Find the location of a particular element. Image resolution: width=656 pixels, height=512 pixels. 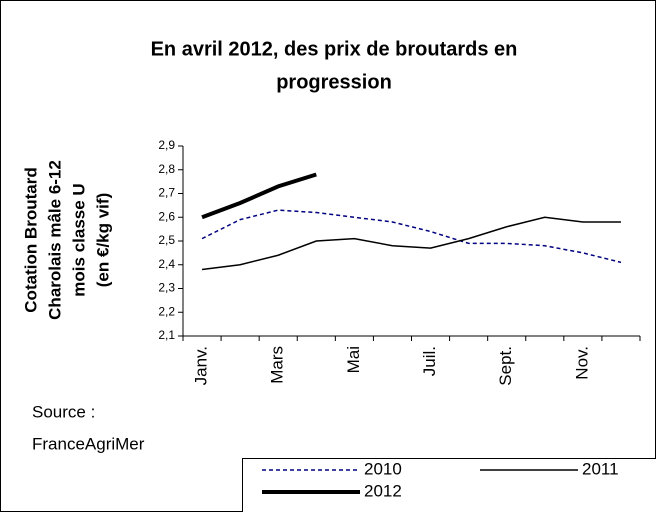

y-tick-label: 2,3 is located at coordinates (166, 288).